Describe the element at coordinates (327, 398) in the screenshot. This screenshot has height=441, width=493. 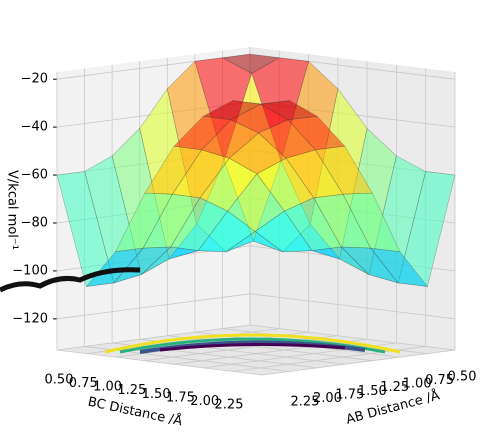
I see `x-tick-label: 2.00` at that location.